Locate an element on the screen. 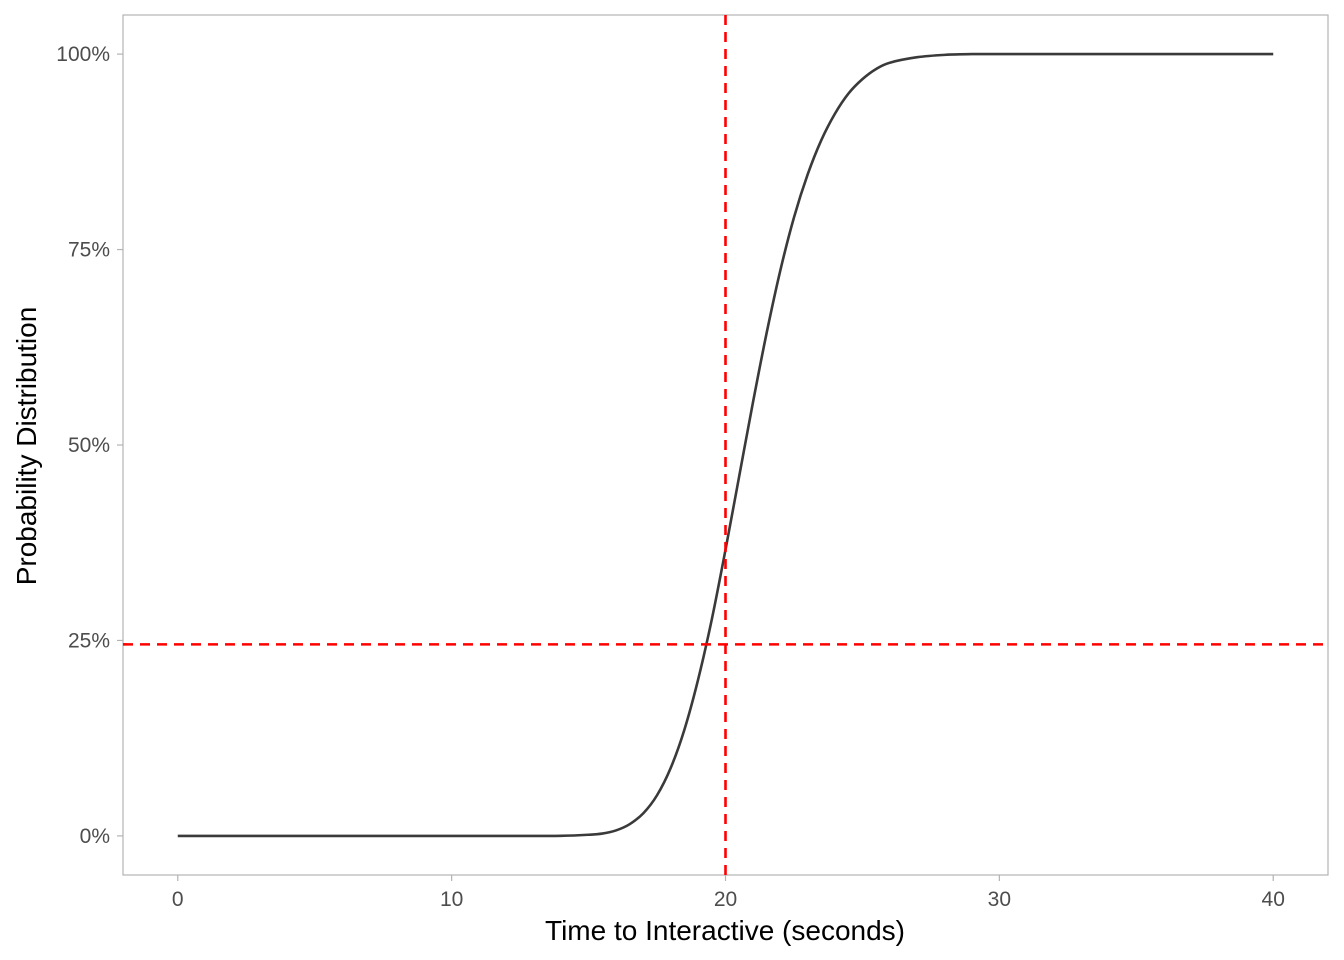 The height and width of the screenshot is (960, 1344). x-tick-label: 10 is located at coordinates (451, 899).